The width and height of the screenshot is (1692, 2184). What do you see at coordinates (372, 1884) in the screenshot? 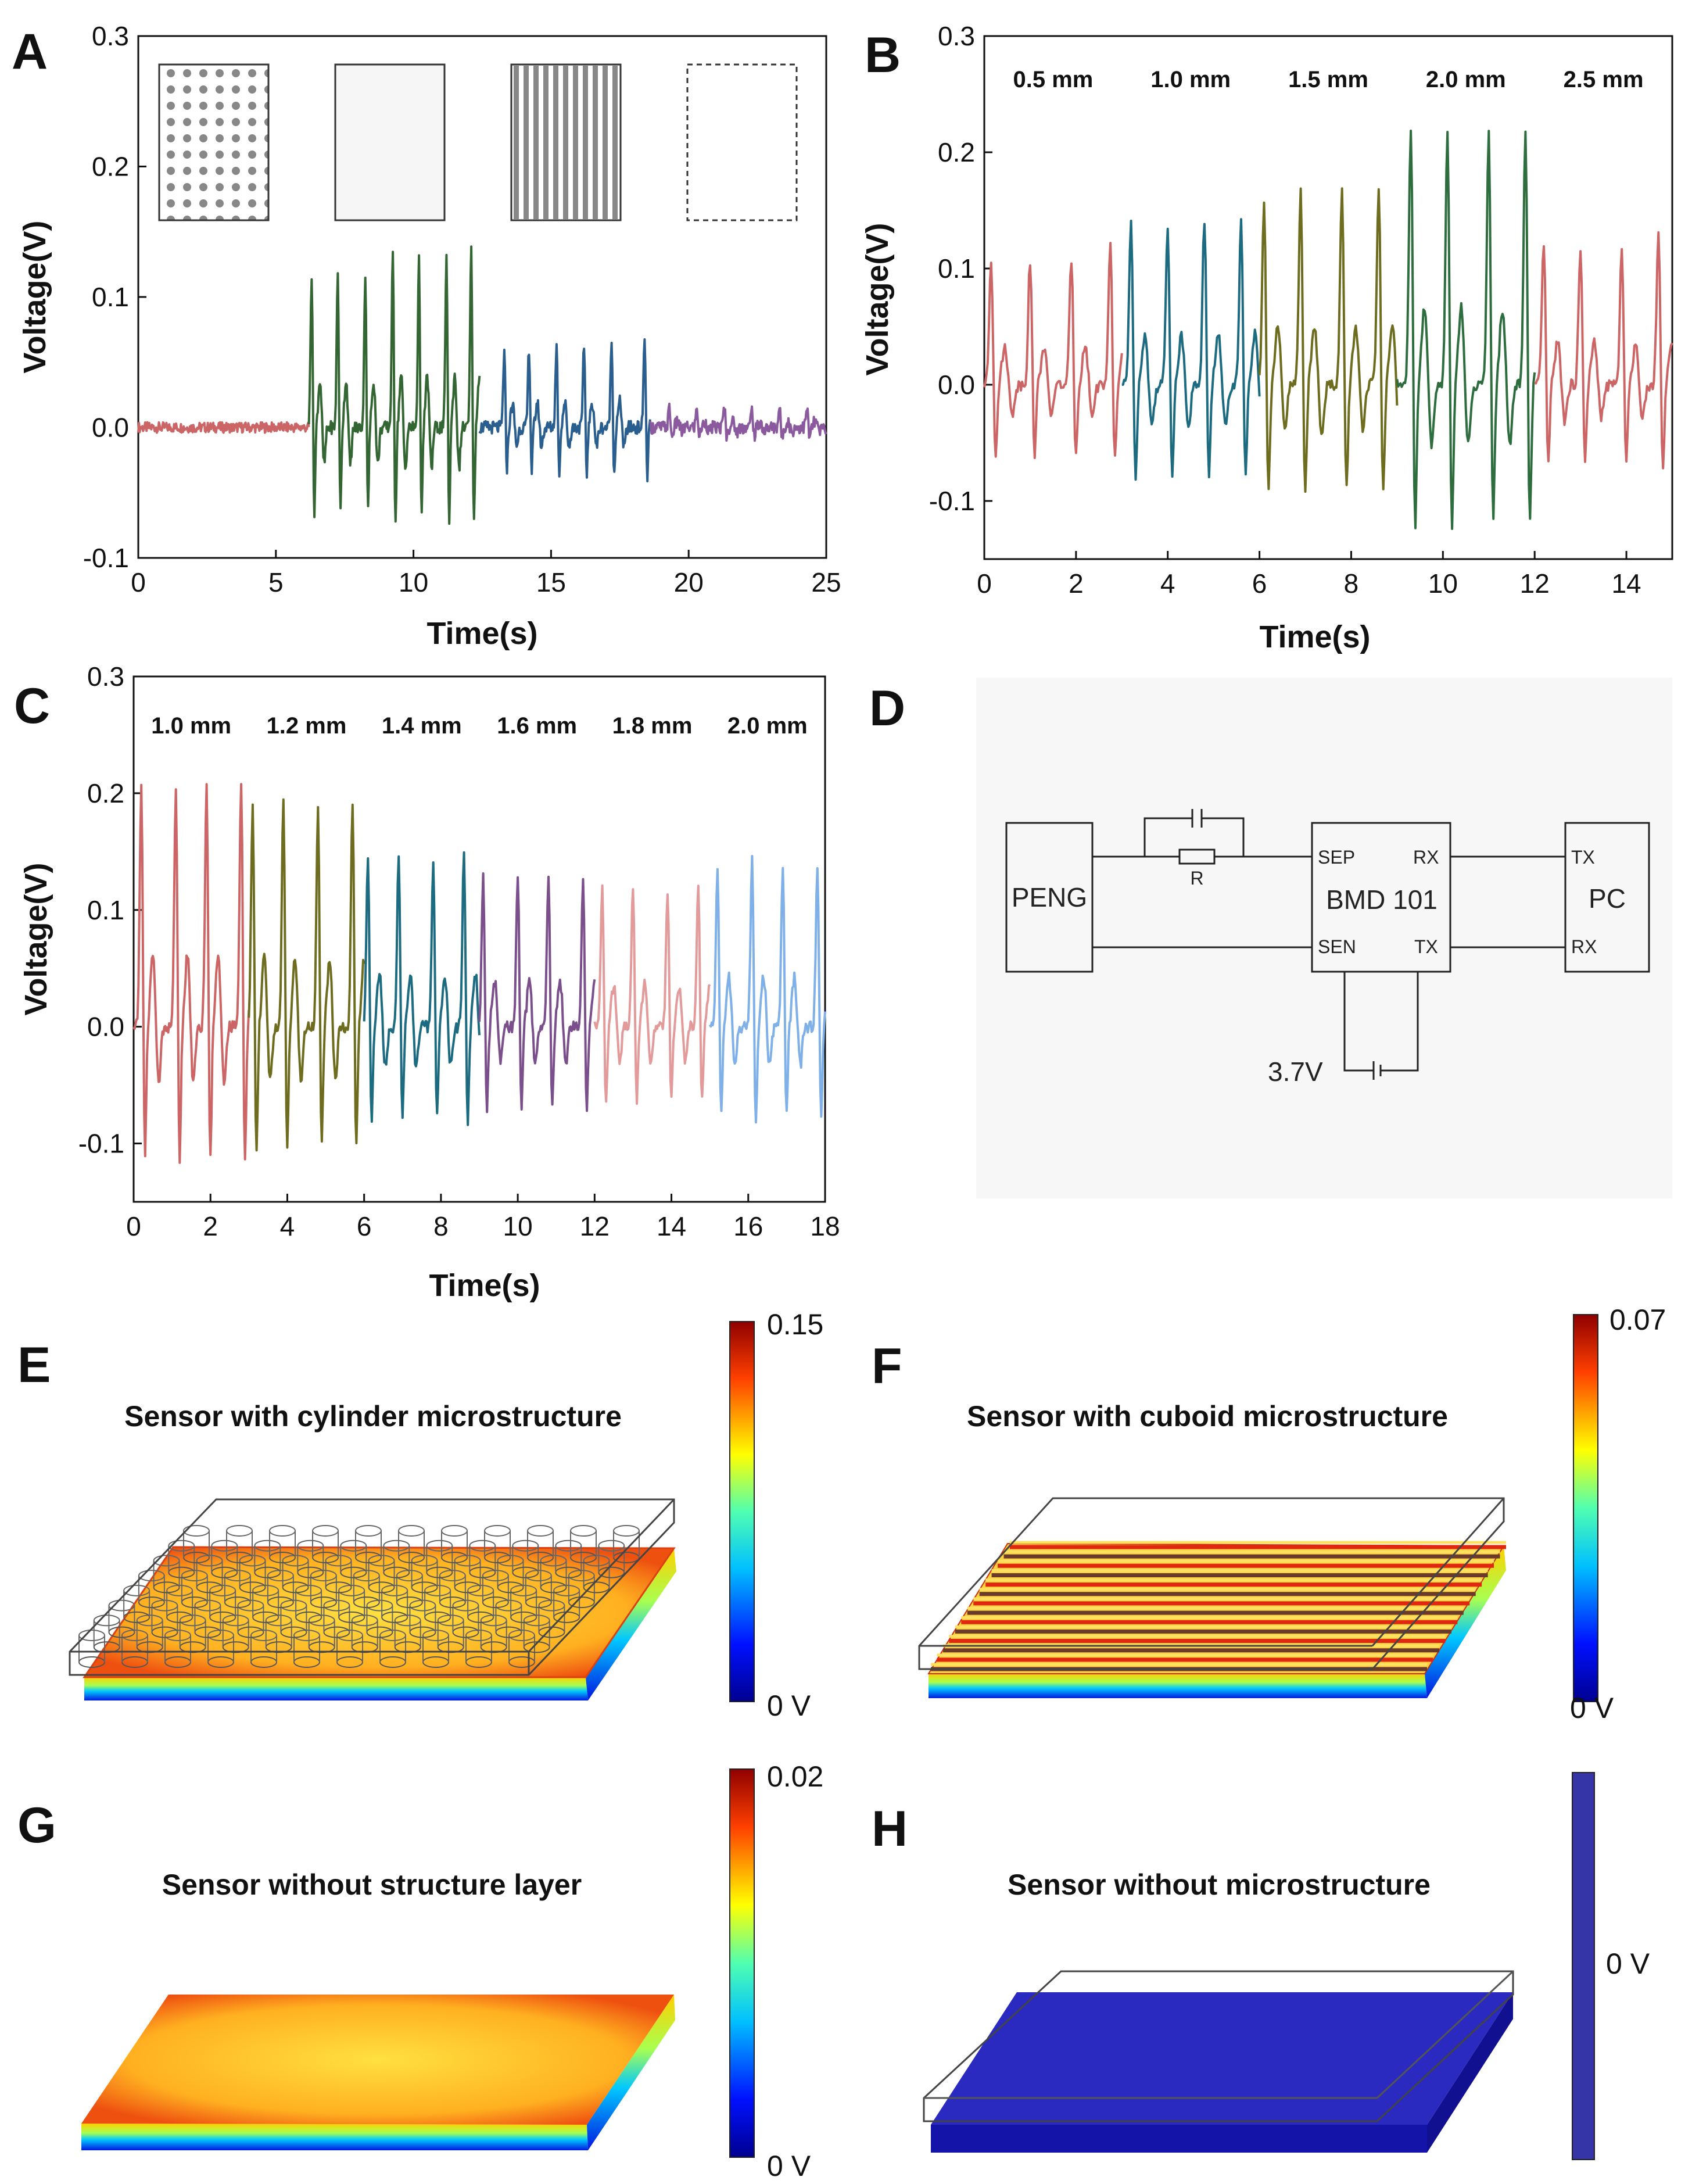
I see `simulation-title: Sensor without structure layer` at bounding box center [372, 1884].